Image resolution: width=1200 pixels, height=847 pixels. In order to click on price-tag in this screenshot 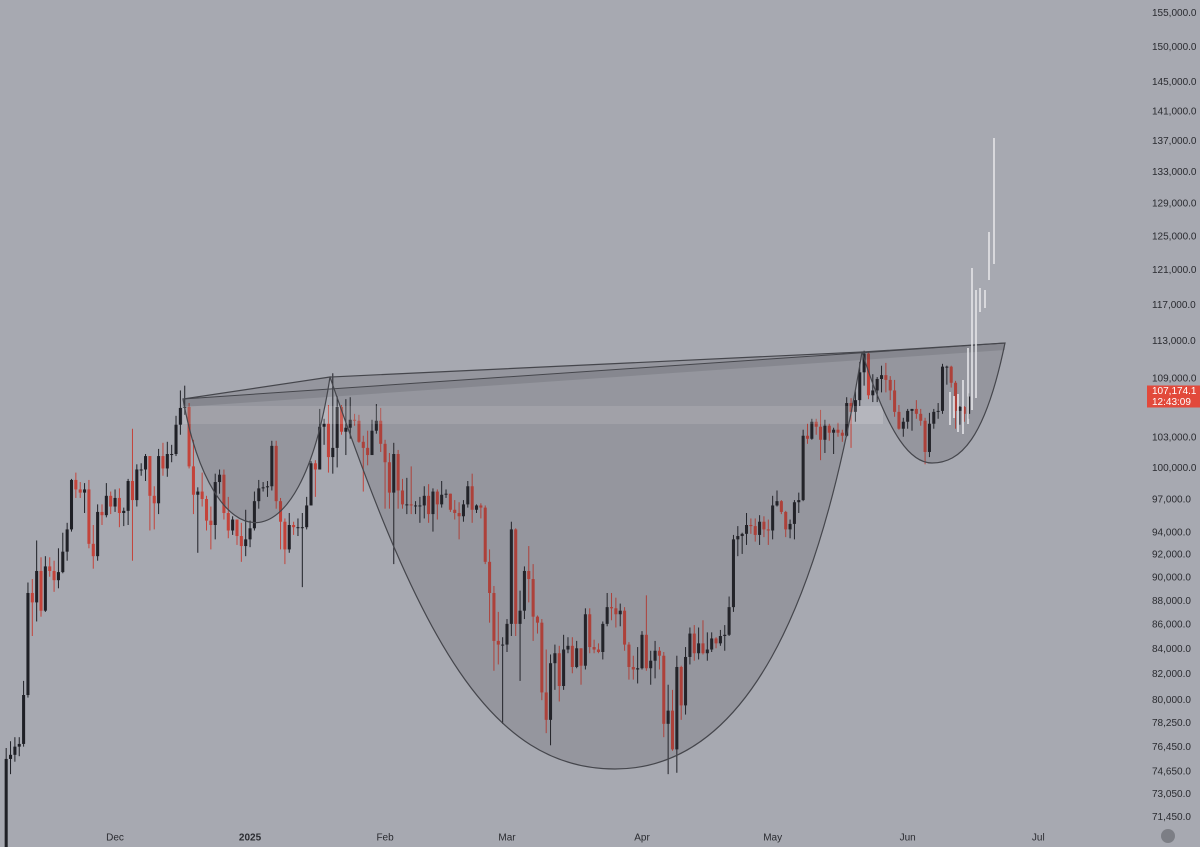, I will do `click(1173, 396)`.